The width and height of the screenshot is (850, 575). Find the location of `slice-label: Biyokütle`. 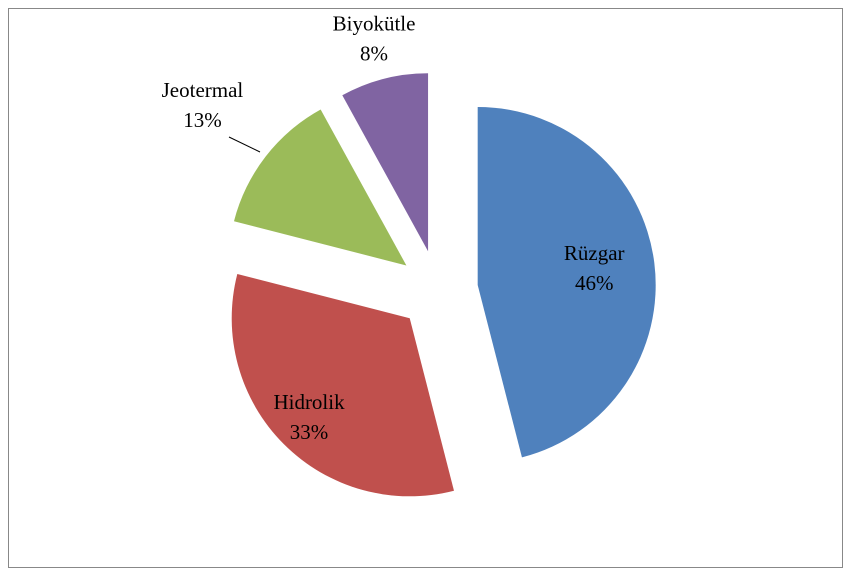

slice-label: Biyokütle is located at coordinates (374, 24).